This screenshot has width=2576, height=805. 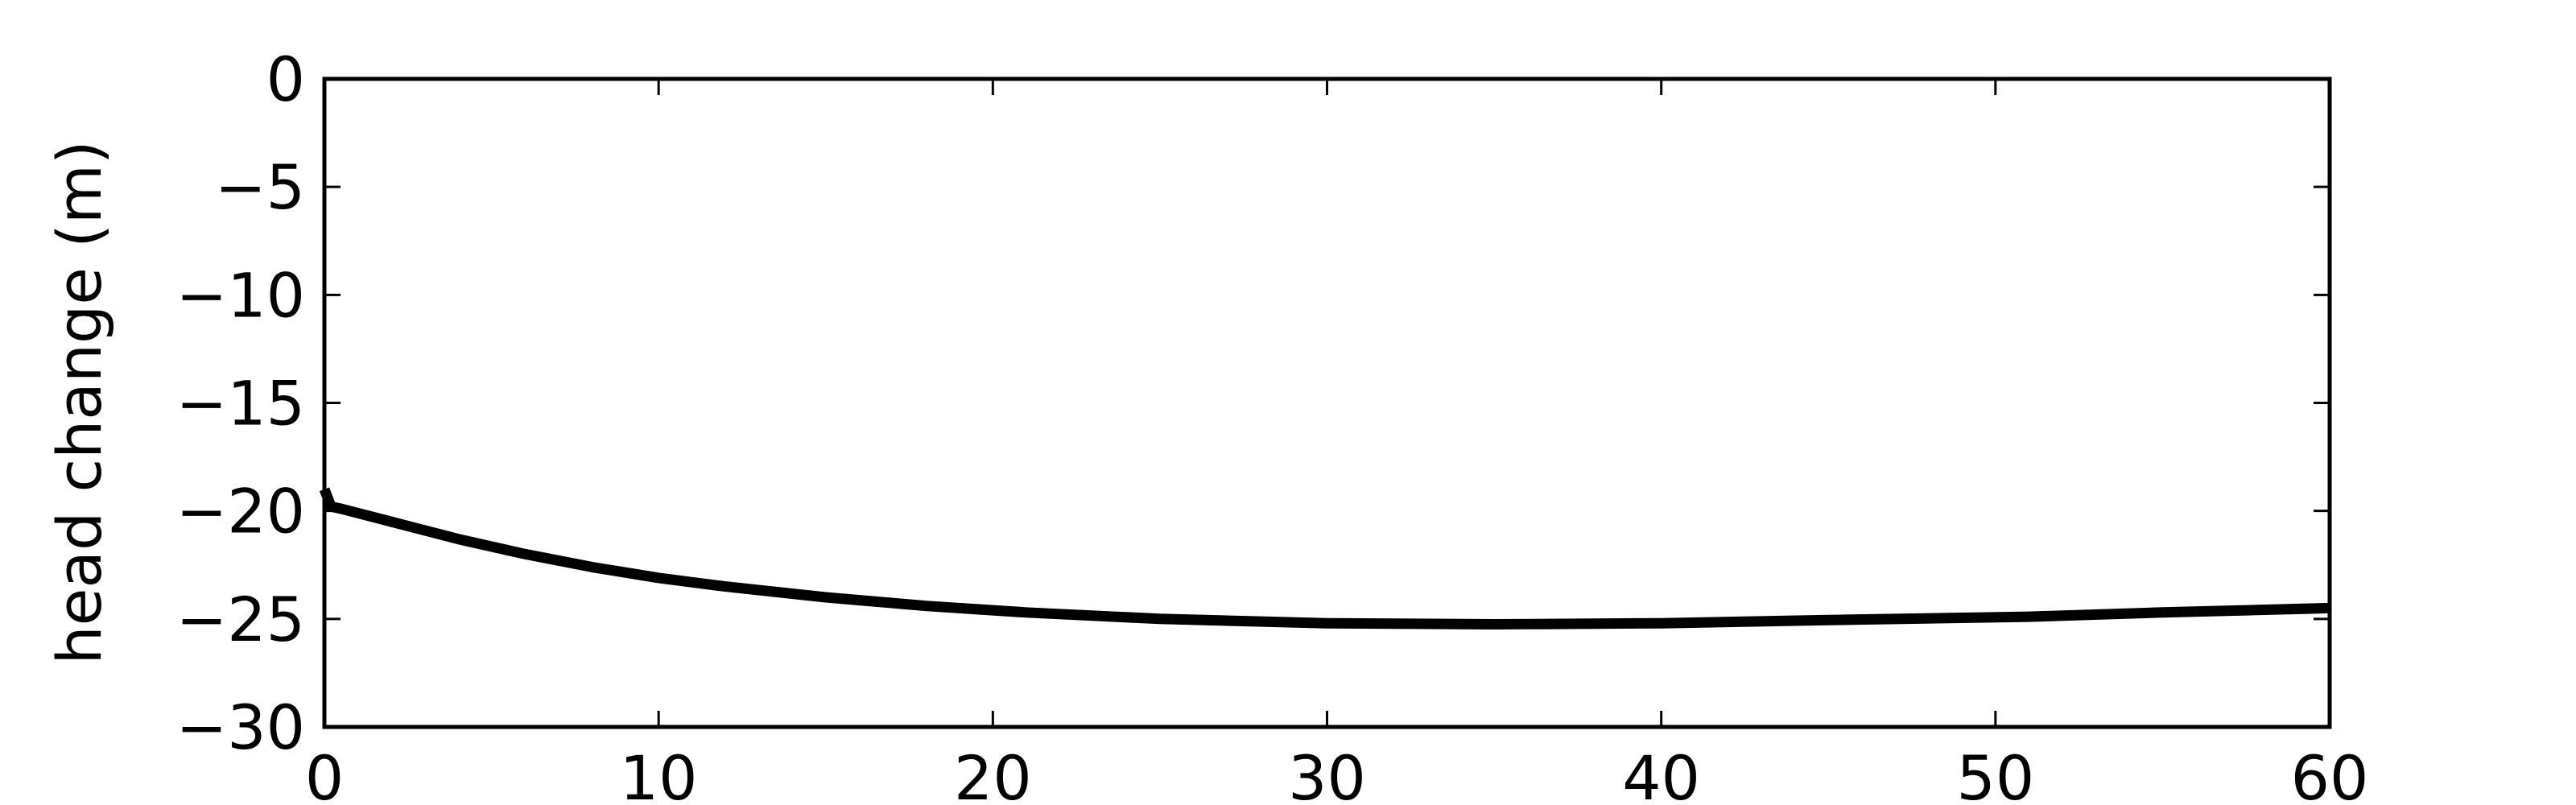 I want to click on x-tick-label: 40, so click(x=1661, y=773).